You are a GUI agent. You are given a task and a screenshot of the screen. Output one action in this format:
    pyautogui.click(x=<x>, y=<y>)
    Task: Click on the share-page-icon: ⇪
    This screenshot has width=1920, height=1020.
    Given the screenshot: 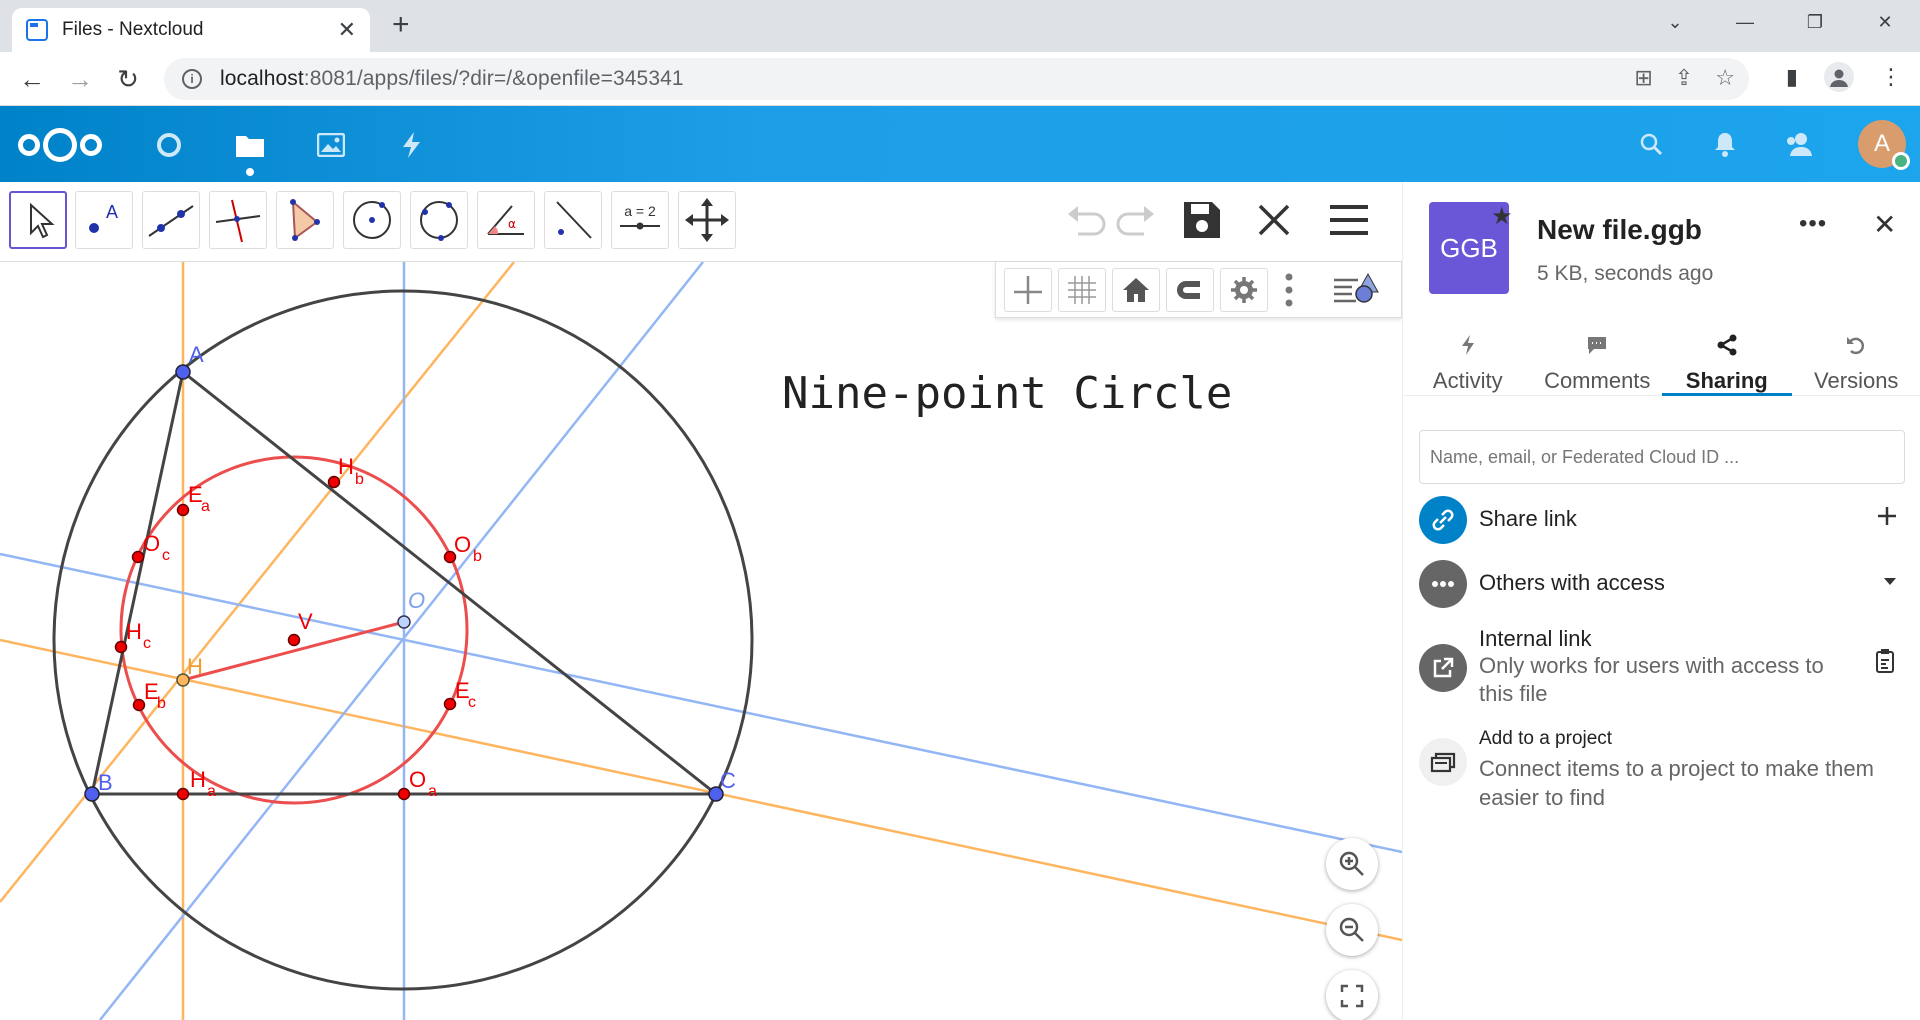 What is the action you would take?
    pyautogui.click(x=1684, y=77)
    